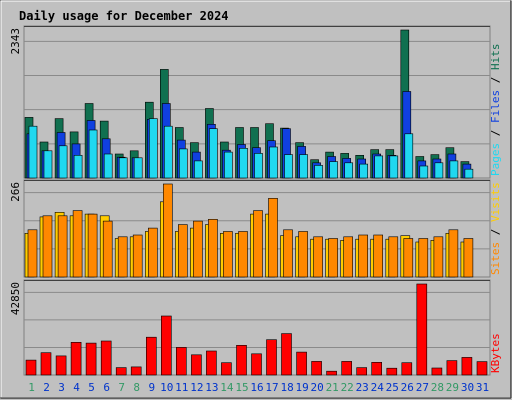 The height and width of the screenshot is (400, 512). Describe the element at coordinates (378, 387) in the screenshot. I see `day-label-24: 24` at that location.